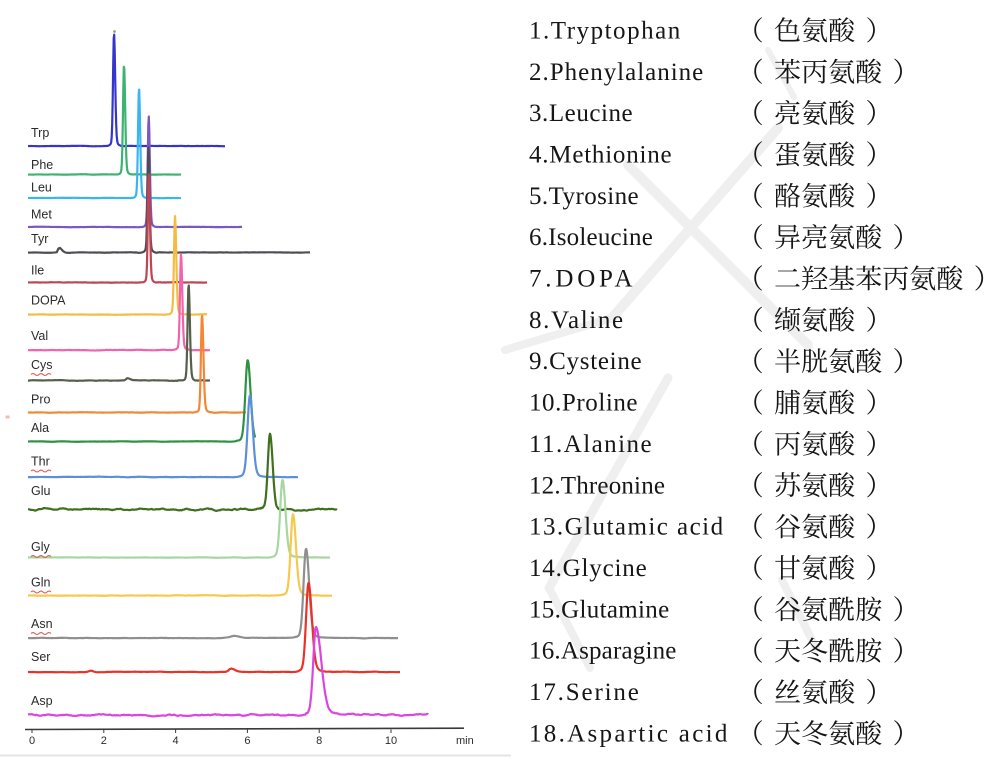 The image size is (994, 771). Describe the element at coordinates (32, 741) in the screenshot. I see `svg-text: 0` at that location.